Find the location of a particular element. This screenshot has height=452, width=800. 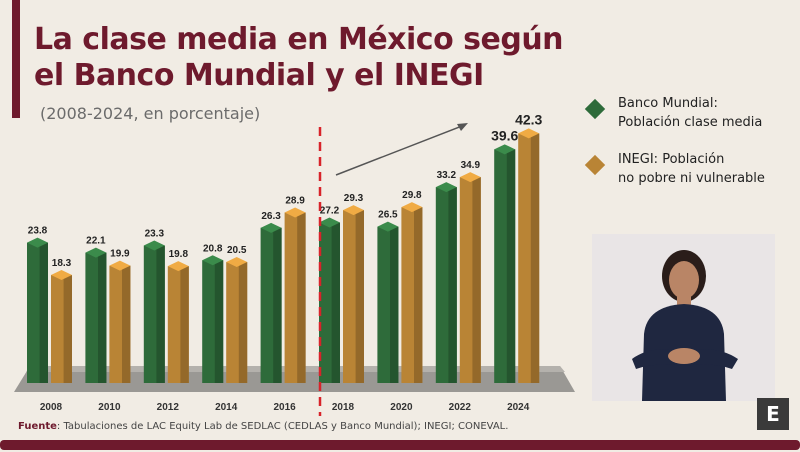

x-tick-label: 2014 is located at coordinates (226, 407).